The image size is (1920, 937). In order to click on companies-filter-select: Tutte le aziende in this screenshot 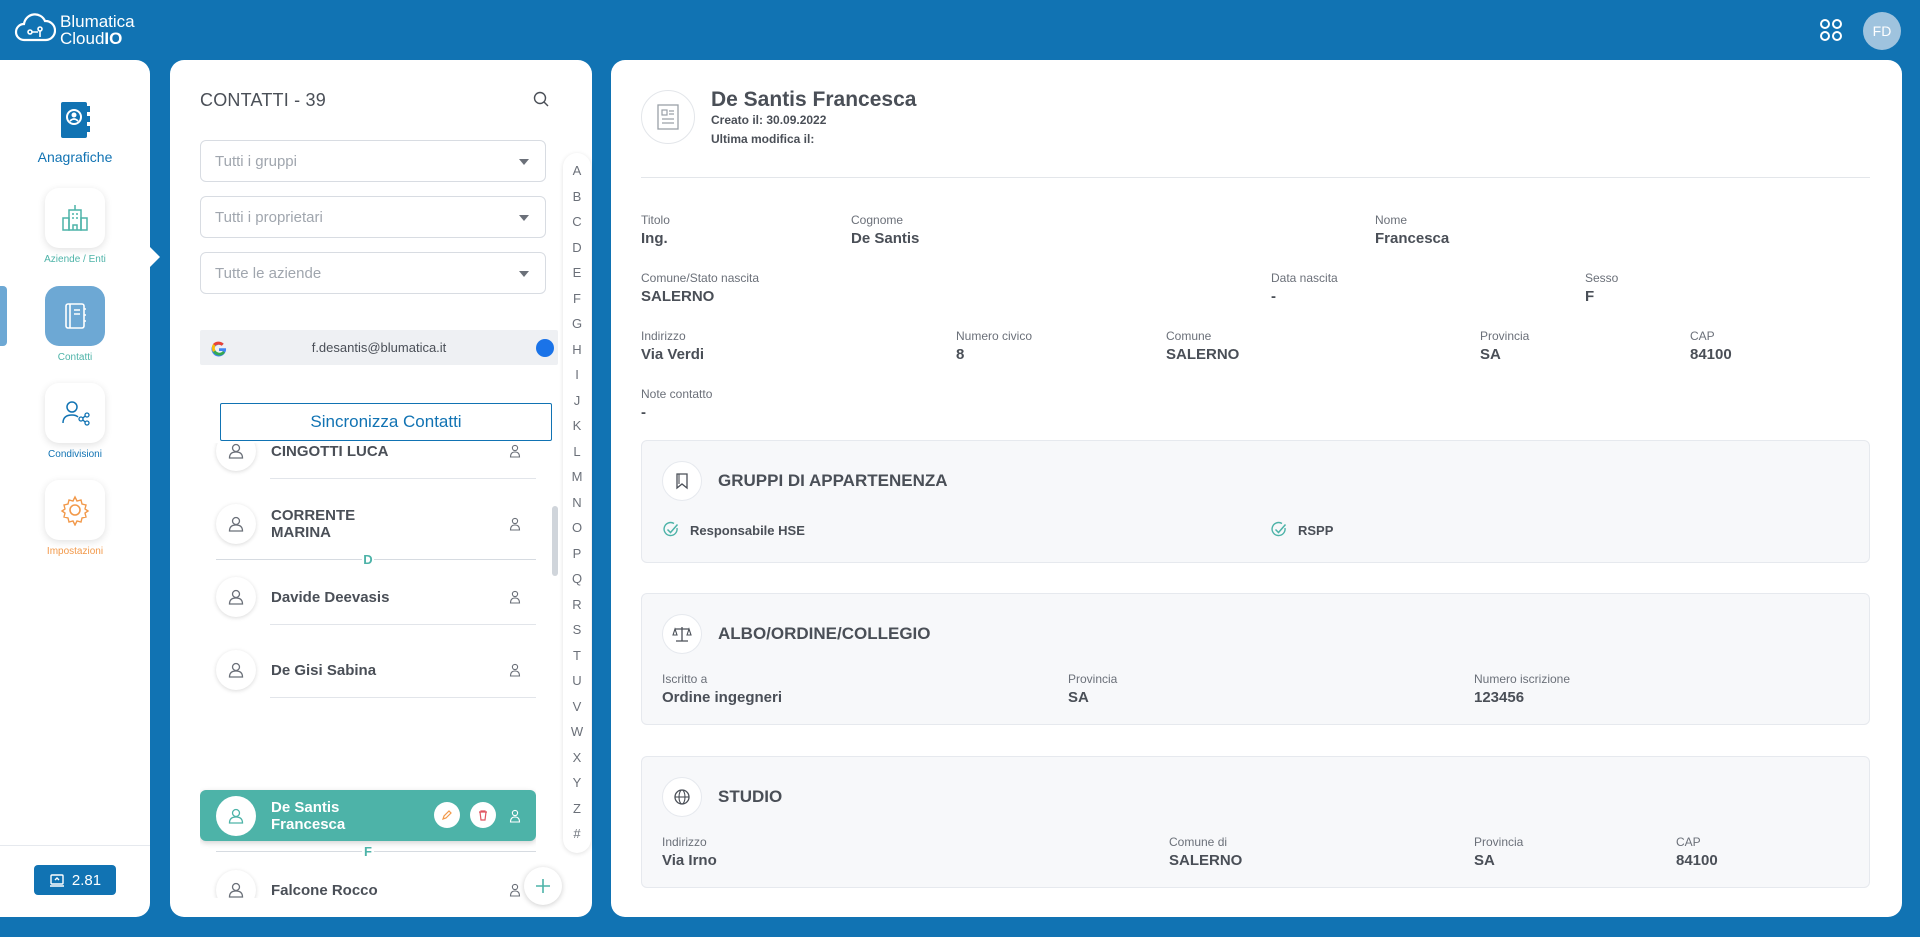, I will do `click(373, 273)`.